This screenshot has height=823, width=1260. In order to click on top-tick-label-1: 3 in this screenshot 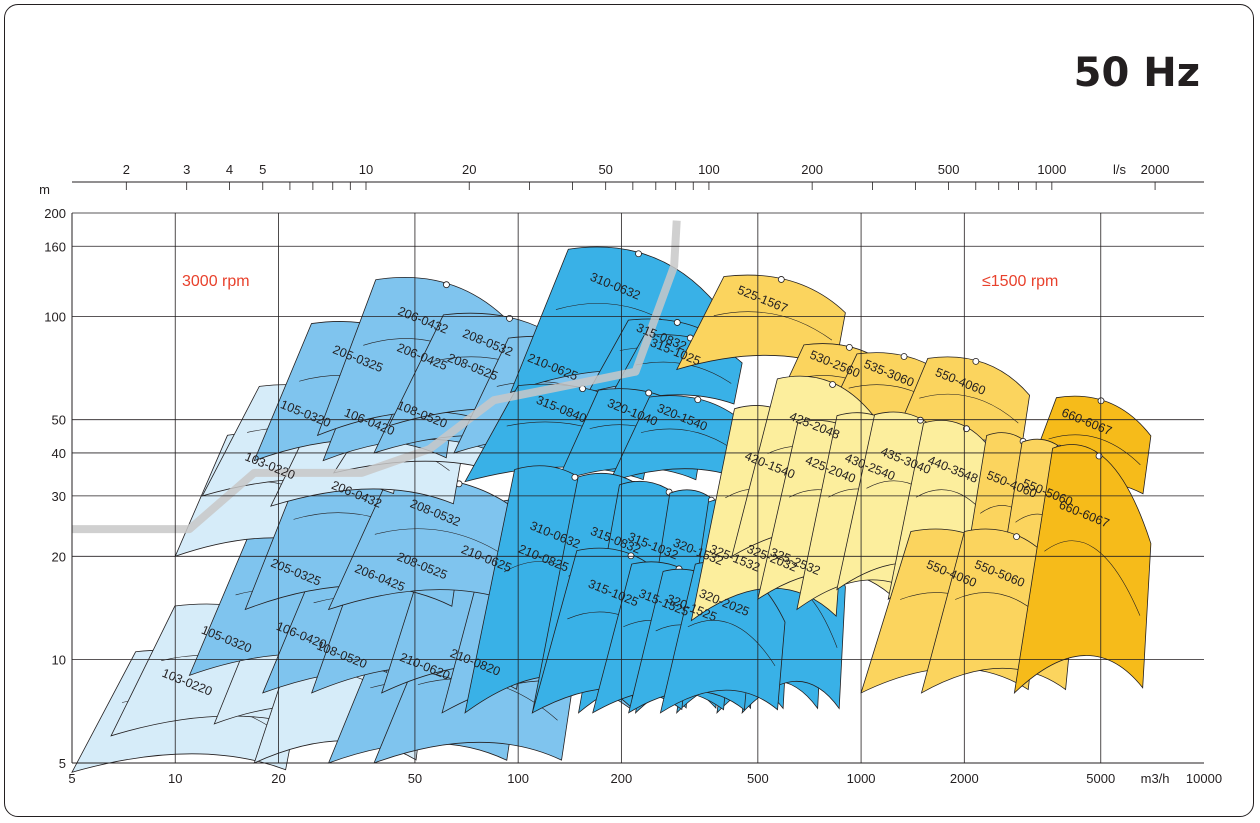, I will do `click(186, 169)`.